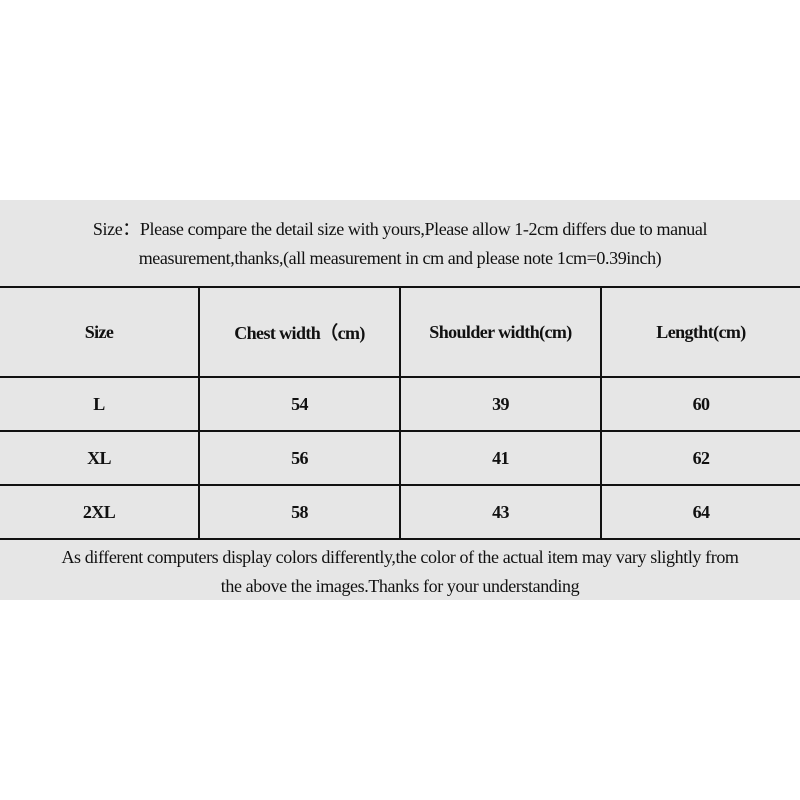  Describe the element at coordinates (100, 332) in the screenshot. I see `column-header-size: Size` at that location.